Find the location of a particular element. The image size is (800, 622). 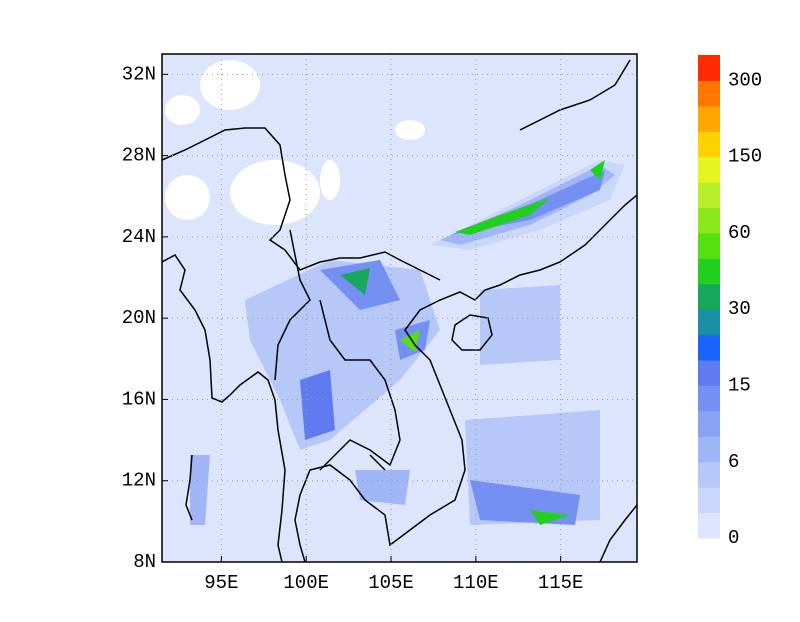

x-tick-label: 115E is located at coordinates (561, 583).